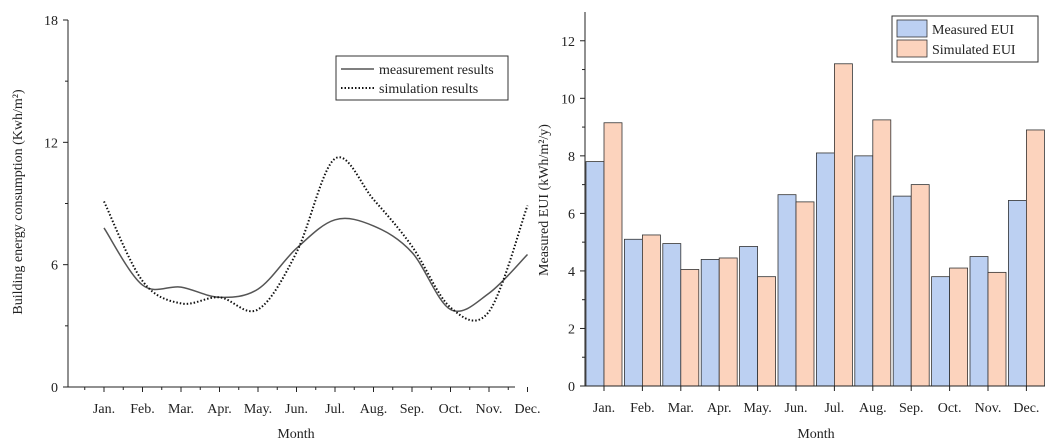 This screenshot has height=443, width=1046. I want to click on line-chart-y-axis-title: Building energy consumption (Kwh/m²), so click(18, 202).